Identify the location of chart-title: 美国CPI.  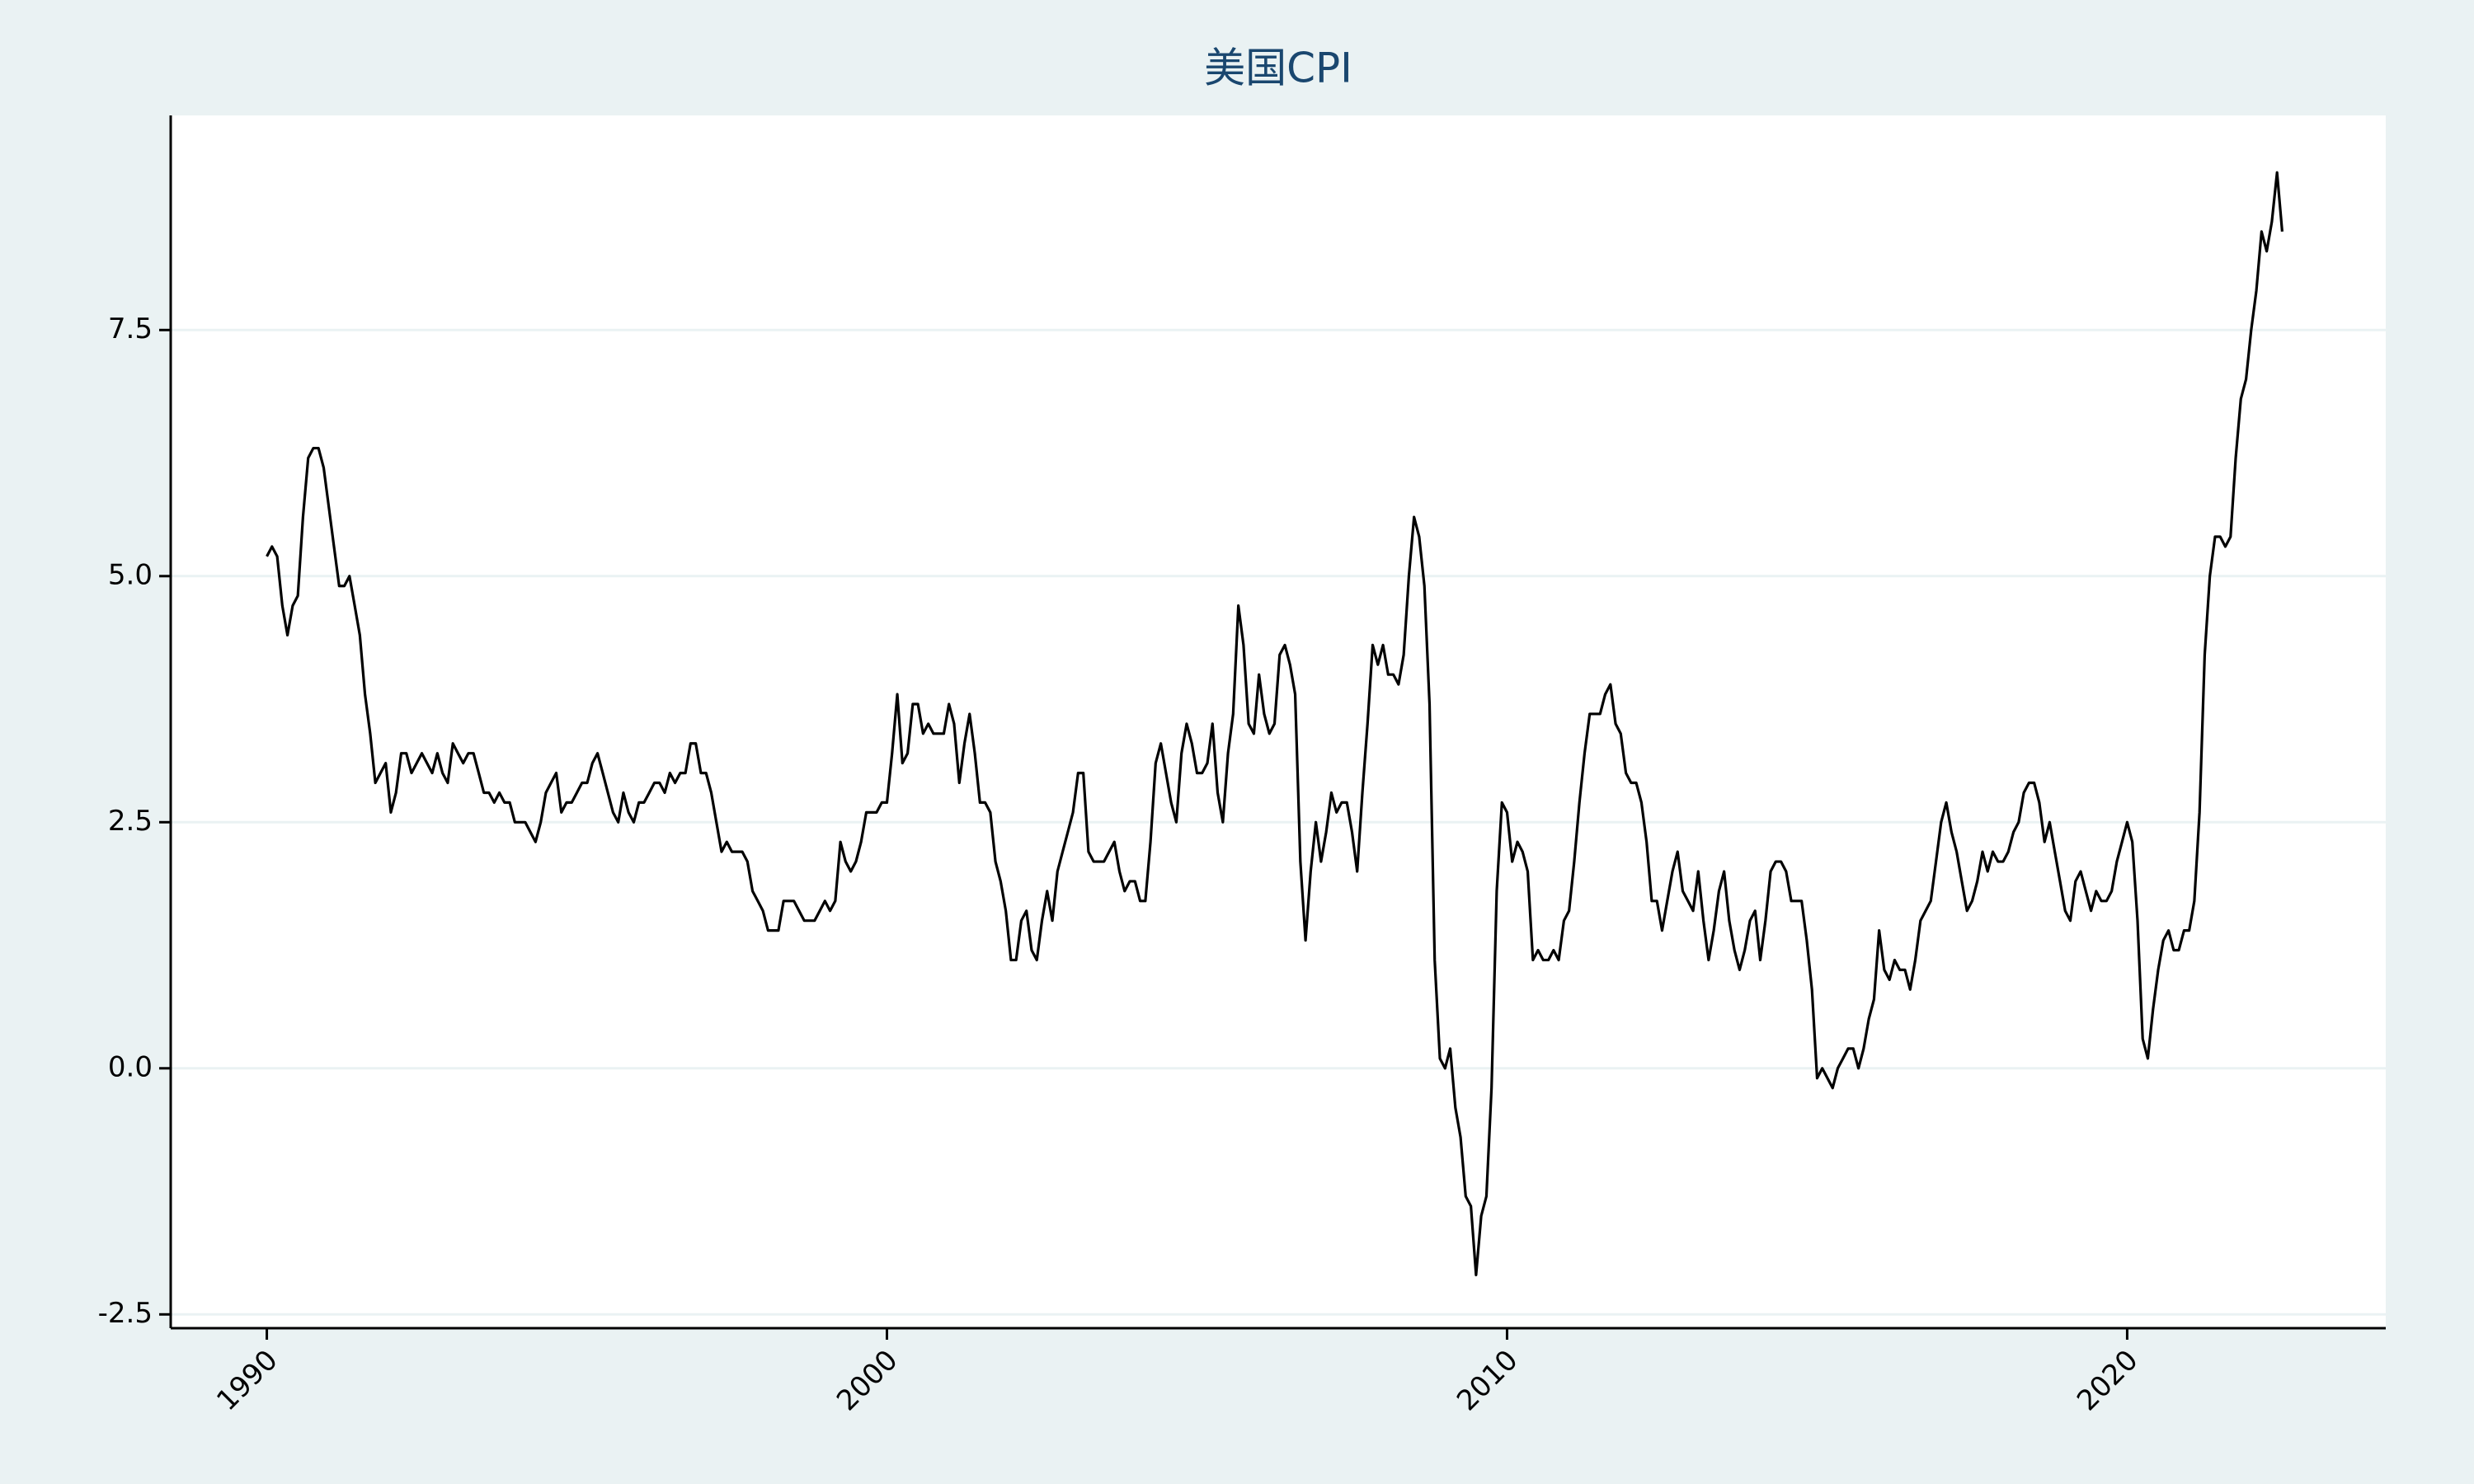
(1278, 68).